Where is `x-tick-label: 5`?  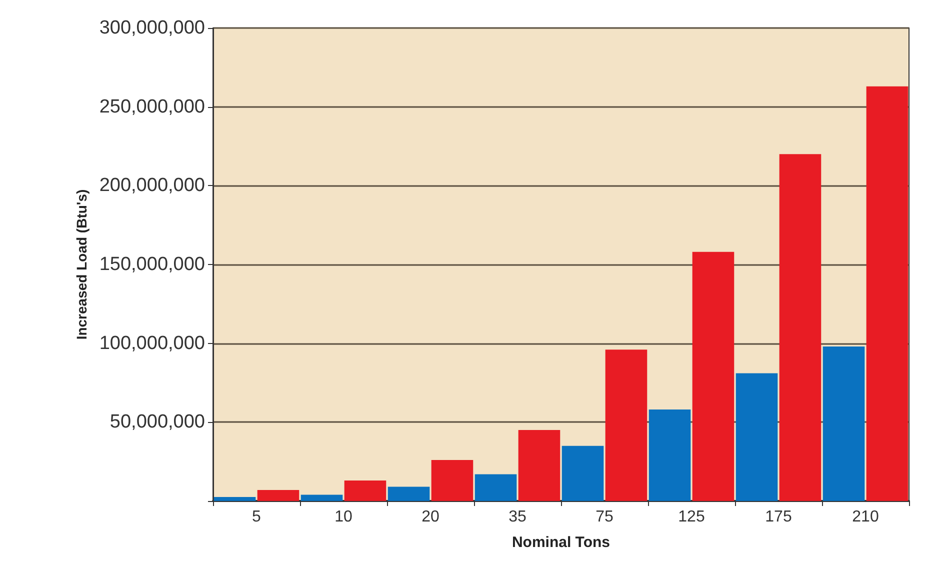 x-tick-label: 5 is located at coordinates (257, 517).